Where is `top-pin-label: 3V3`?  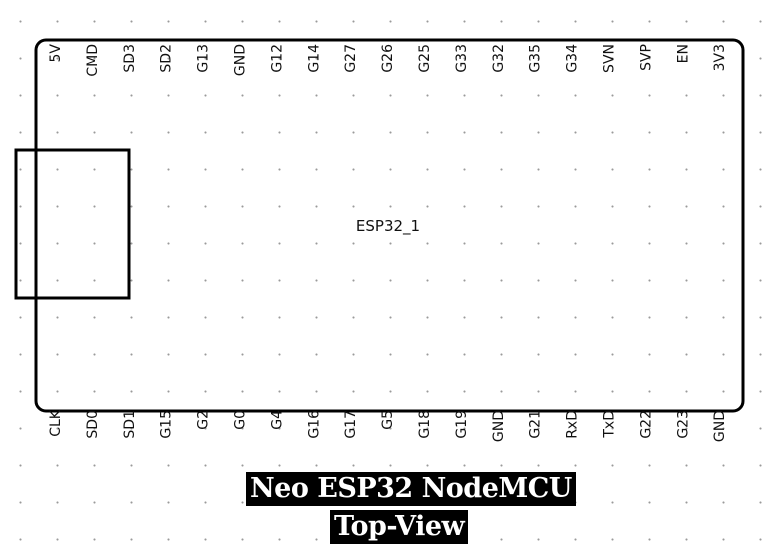
top-pin-label: 3V3 is located at coordinates (720, 57).